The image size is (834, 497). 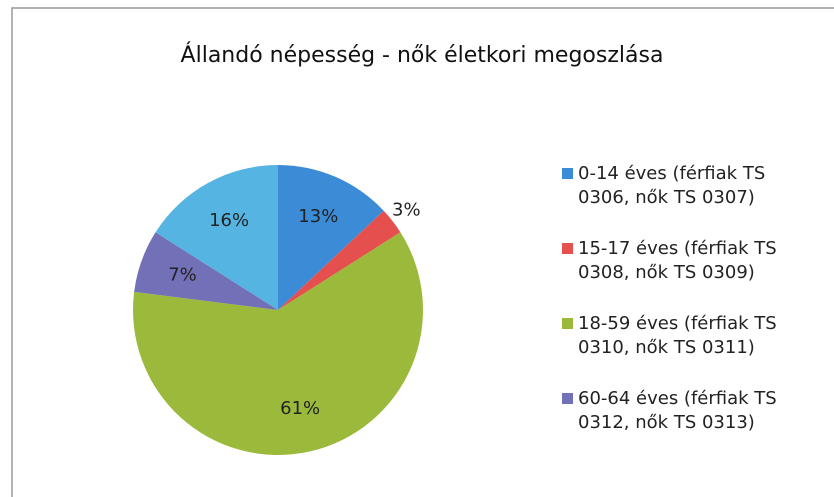 What do you see at coordinates (229, 220) in the screenshot?
I see `value-label: 16%` at bounding box center [229, 220].